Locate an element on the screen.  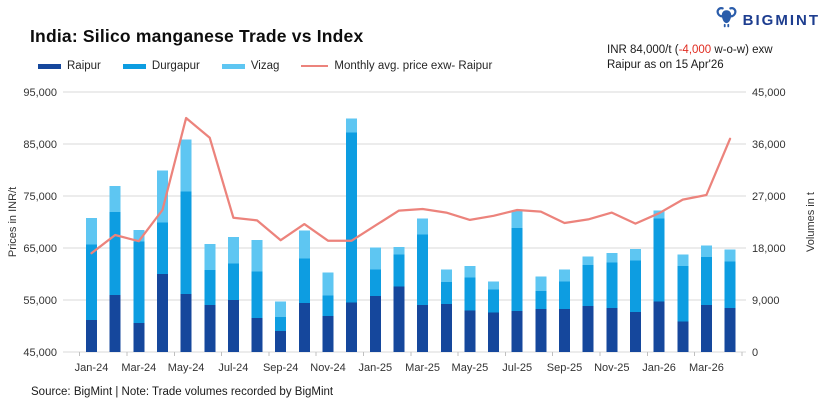
annotation-text: INR 84,000/t ( is located at coordinates (643, 50).